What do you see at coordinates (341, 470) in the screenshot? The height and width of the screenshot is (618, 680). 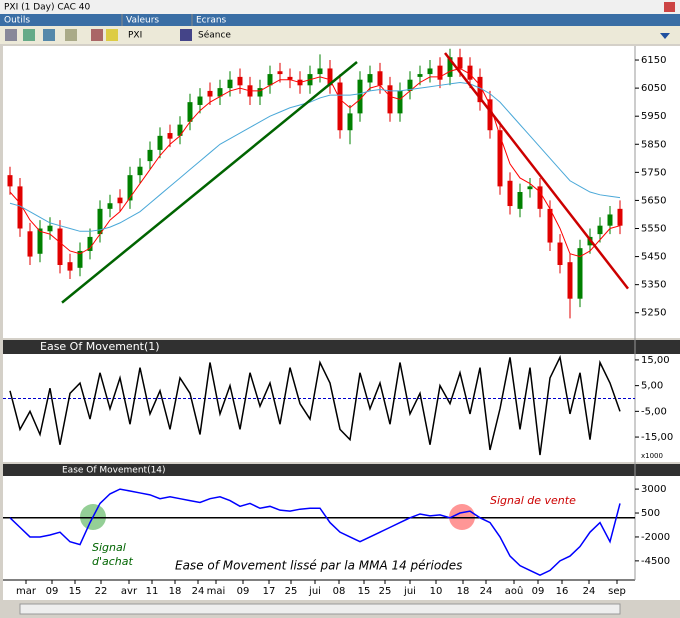 I see `panel-header` at bounding box center [341, 470].